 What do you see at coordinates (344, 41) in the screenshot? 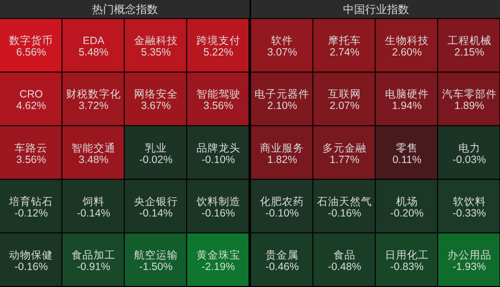
I see `category-label: 摩托车` at bounding box center [344, 41].